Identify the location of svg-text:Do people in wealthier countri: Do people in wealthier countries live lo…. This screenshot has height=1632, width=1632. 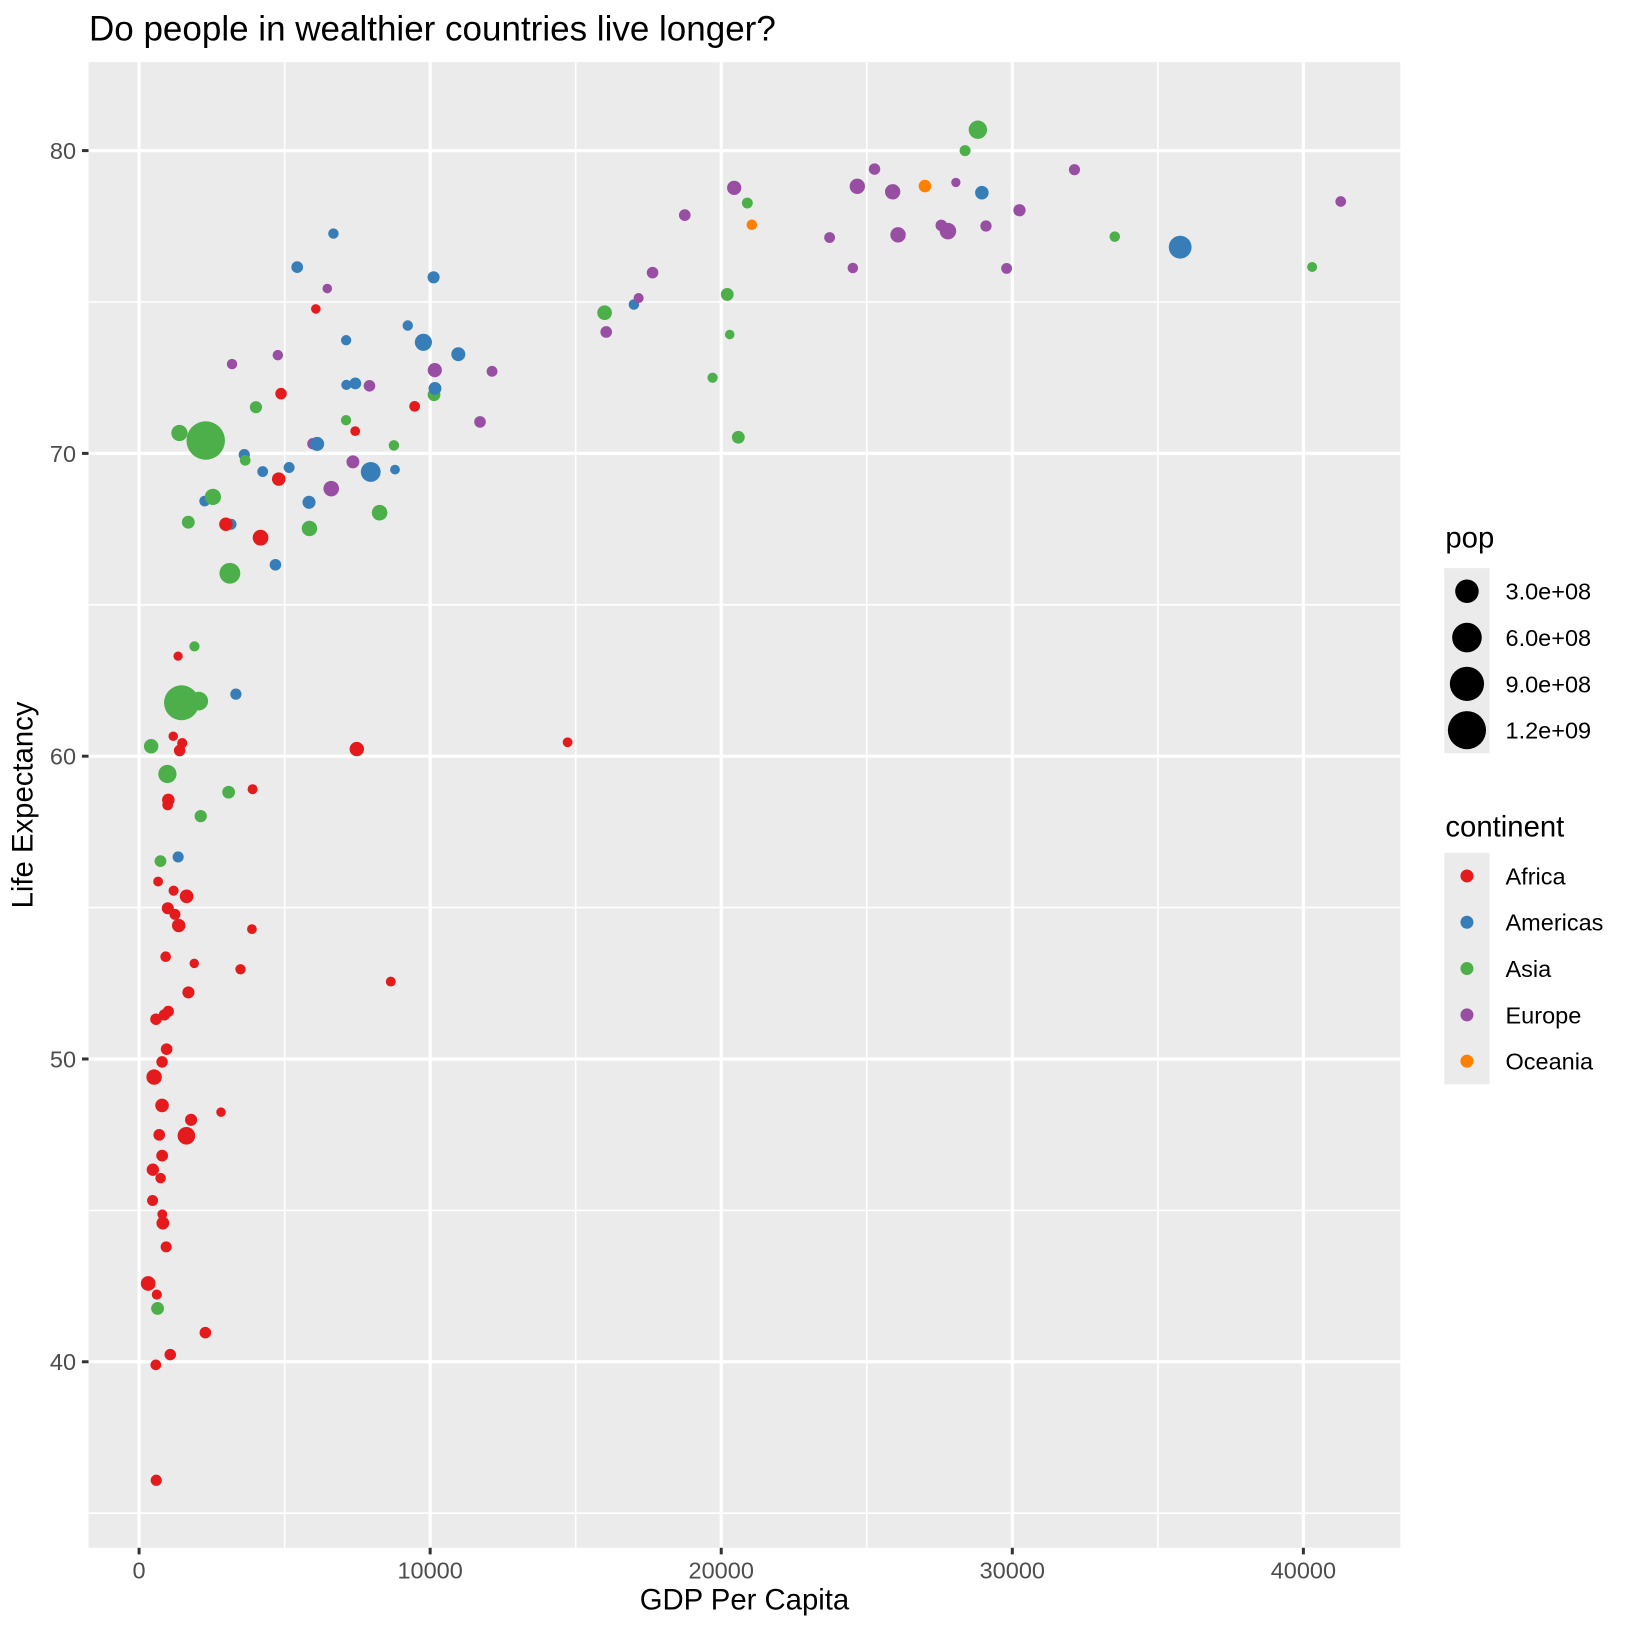
(432, 29).